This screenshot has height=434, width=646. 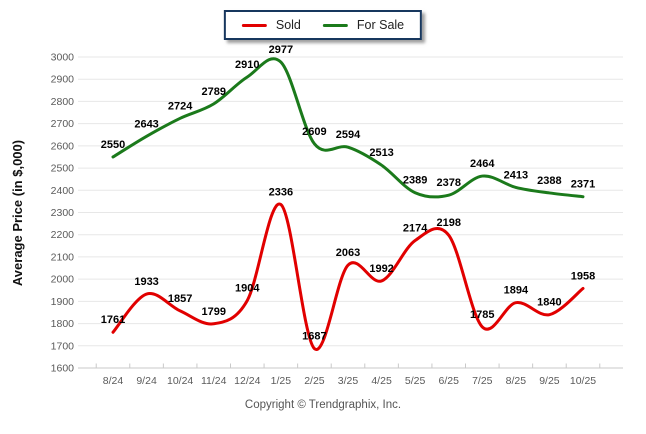 I want to click on sold-data-label: 1687, so click(x=314, y=337).